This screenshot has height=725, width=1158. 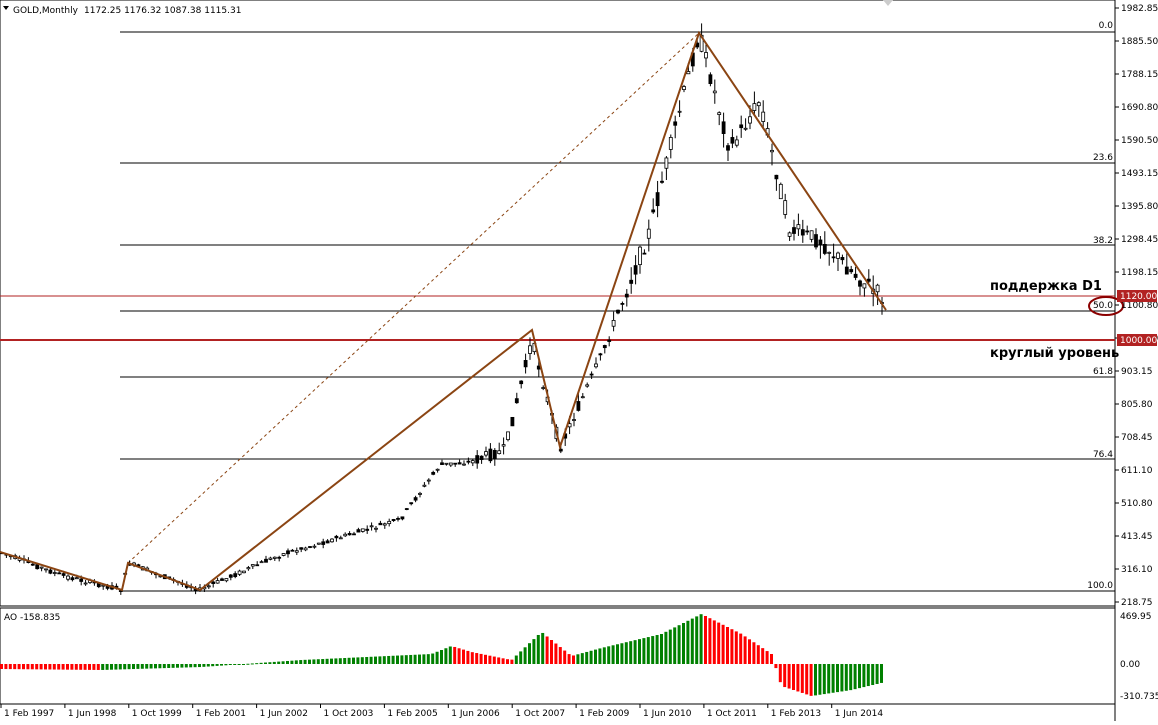 What do you see at coordinates (6, 8) in the screenshot?
I see `symbol-dropdown-icon` at bounding box center [6, 8].